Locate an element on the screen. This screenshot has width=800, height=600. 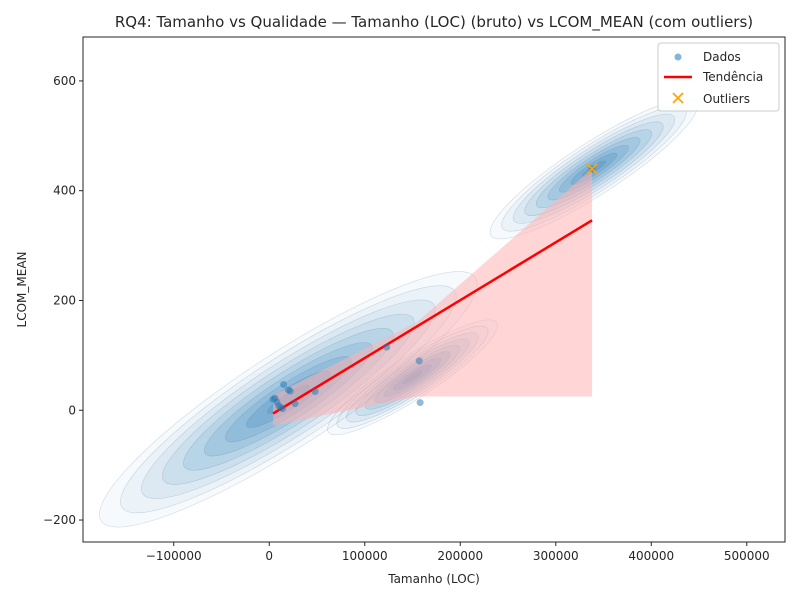
x-tick-label-3: 200000 is located at coordinates (460, 556).